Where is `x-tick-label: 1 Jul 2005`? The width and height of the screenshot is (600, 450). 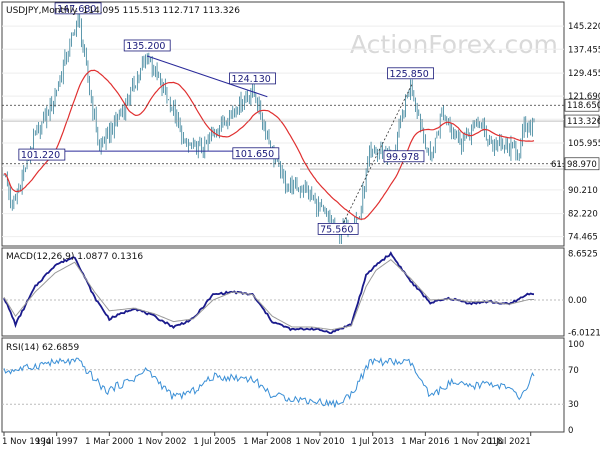
x-tick-label: 1 Jul 2005 is located at coordinates (214, 442).